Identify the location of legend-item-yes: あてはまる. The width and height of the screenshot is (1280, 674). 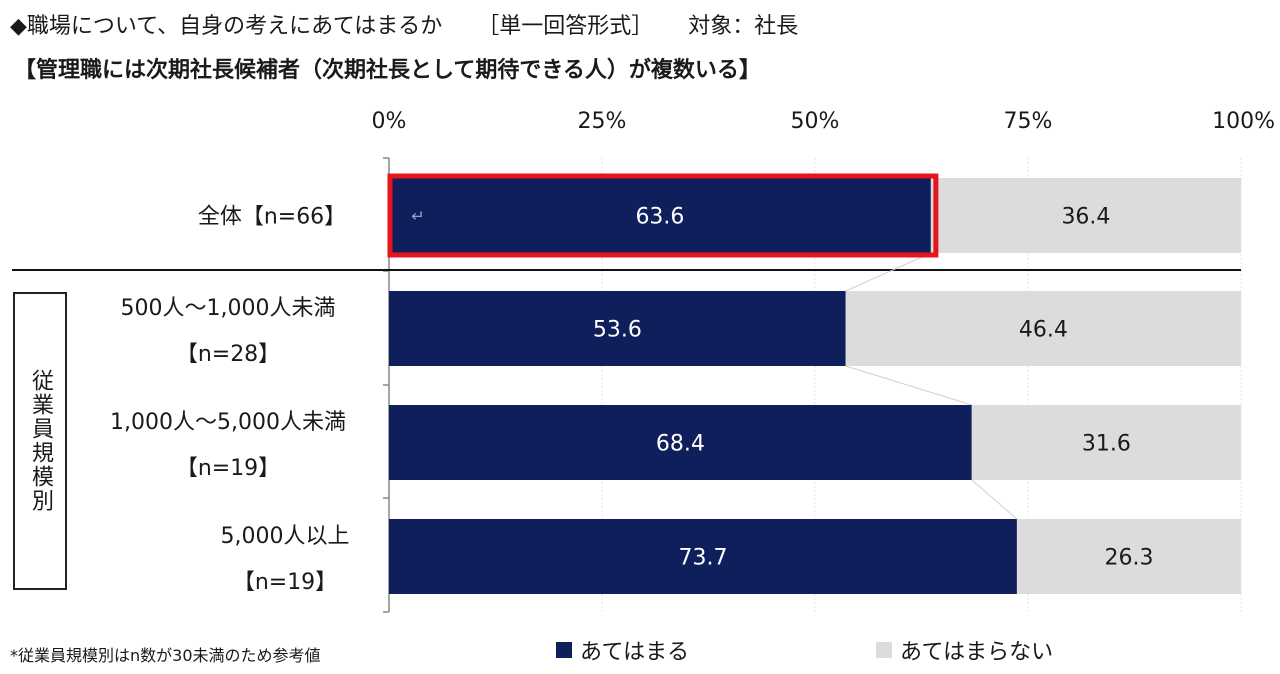
(622, 650).